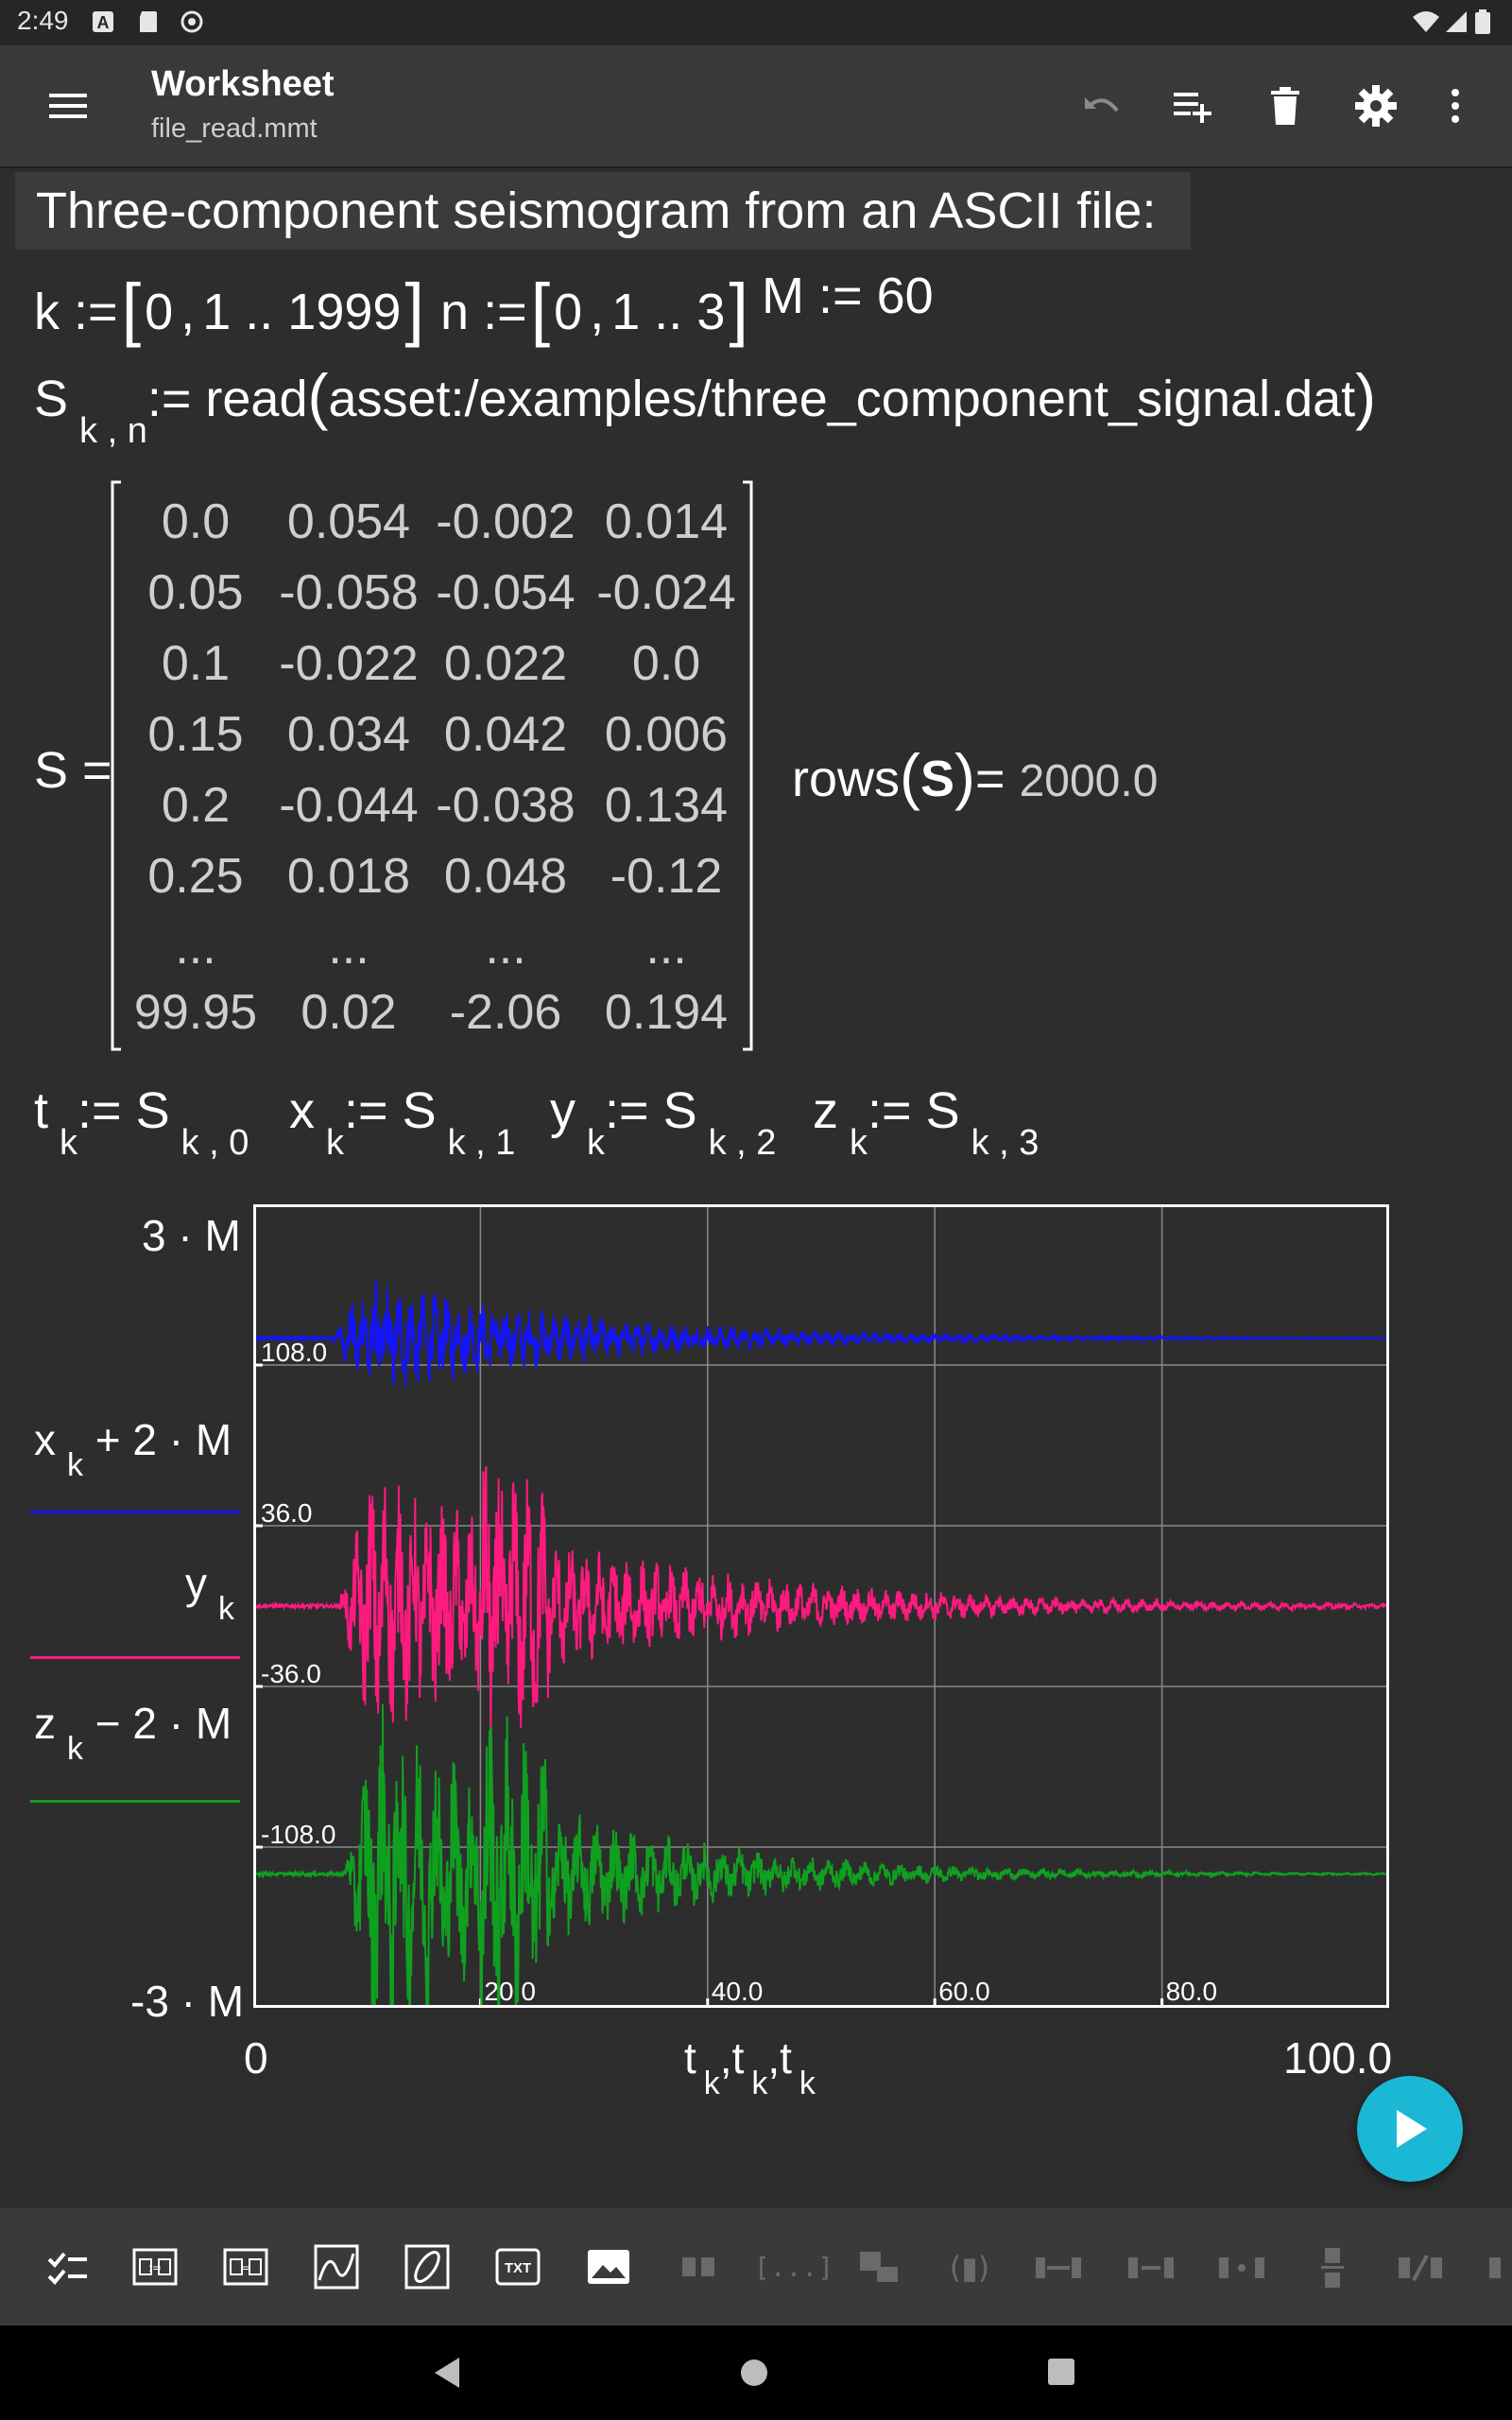 Image resolution: width=1512 pixels, height=2420 pixels. I want to click on add-row-button, so click(1192, 106).